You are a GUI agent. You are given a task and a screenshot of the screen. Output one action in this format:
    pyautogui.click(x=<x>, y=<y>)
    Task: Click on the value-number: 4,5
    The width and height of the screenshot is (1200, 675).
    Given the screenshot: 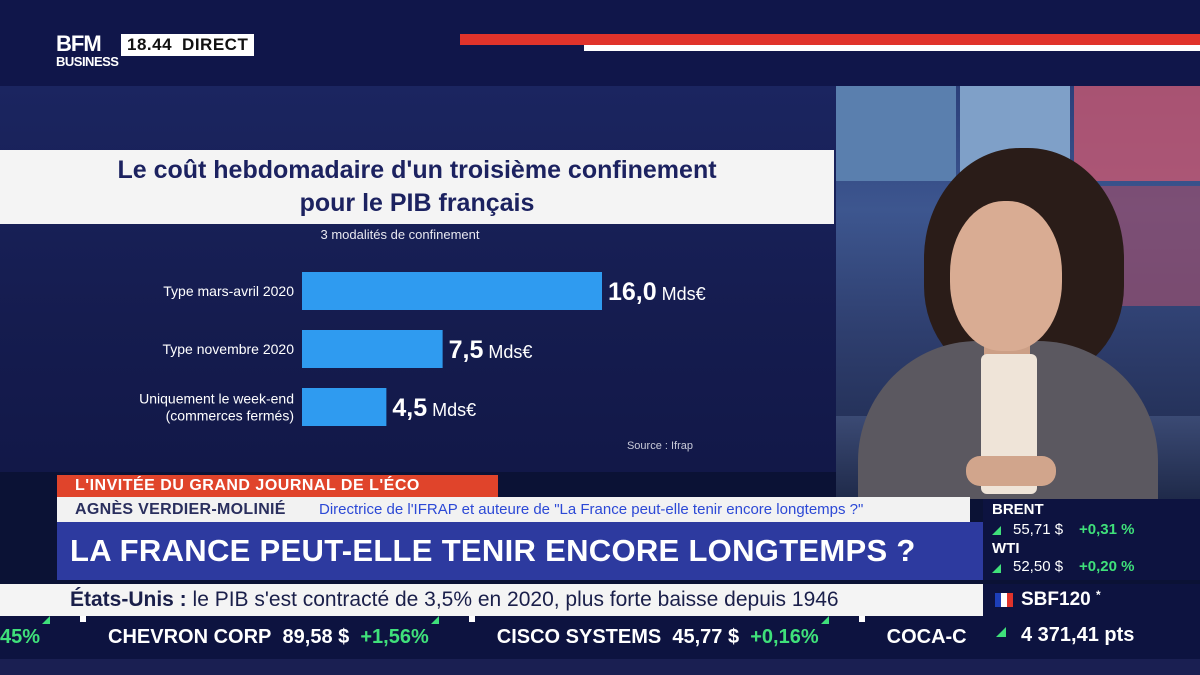 What is the action you would take?
    pyautogui.click(x=409, y=408)
    